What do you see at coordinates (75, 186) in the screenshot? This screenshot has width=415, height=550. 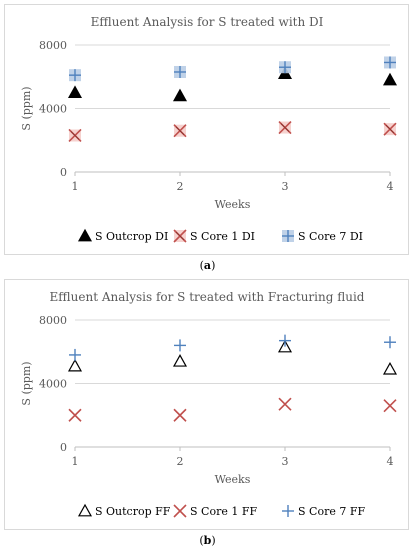 I see `chart-a-xtick: 1` at bounding box center [75, 186].